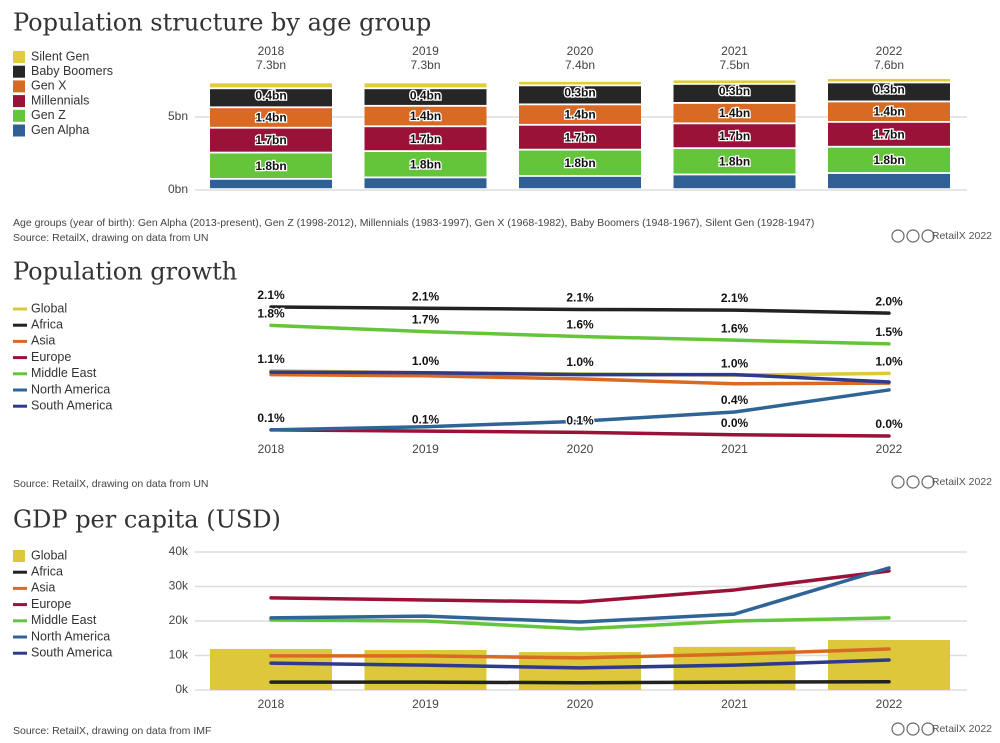 This screenshot has height=743, width=1000. Describe the element at coordinates (178, 116) in the screenshot. I see `y-tick-label: 5bn` at that location.